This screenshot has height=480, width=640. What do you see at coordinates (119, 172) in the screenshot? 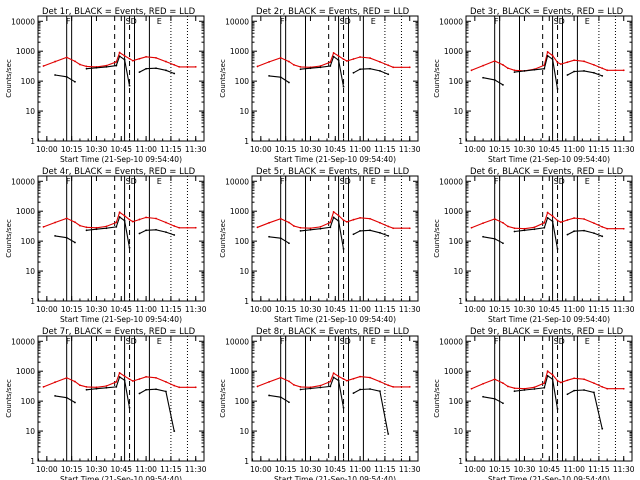
I see `panel-title: Det 4r, BLACK = Events, RED = LLD` at bounding box center [119, 172].